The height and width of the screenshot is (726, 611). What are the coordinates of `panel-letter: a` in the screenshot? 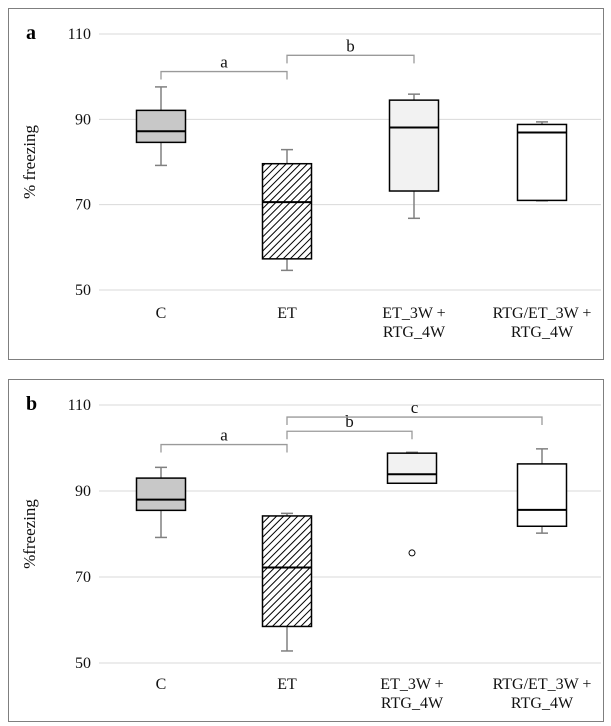 It's located at (31, 33).